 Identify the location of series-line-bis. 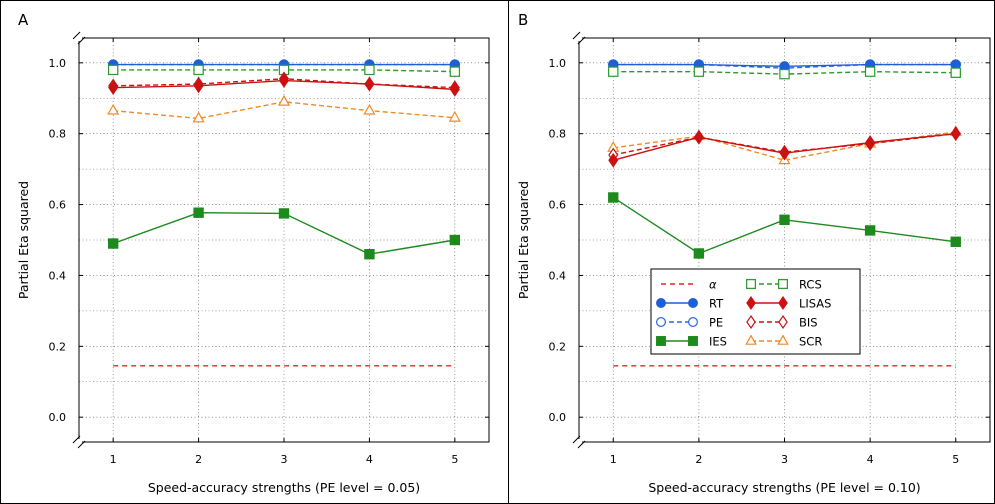
(784, 144).